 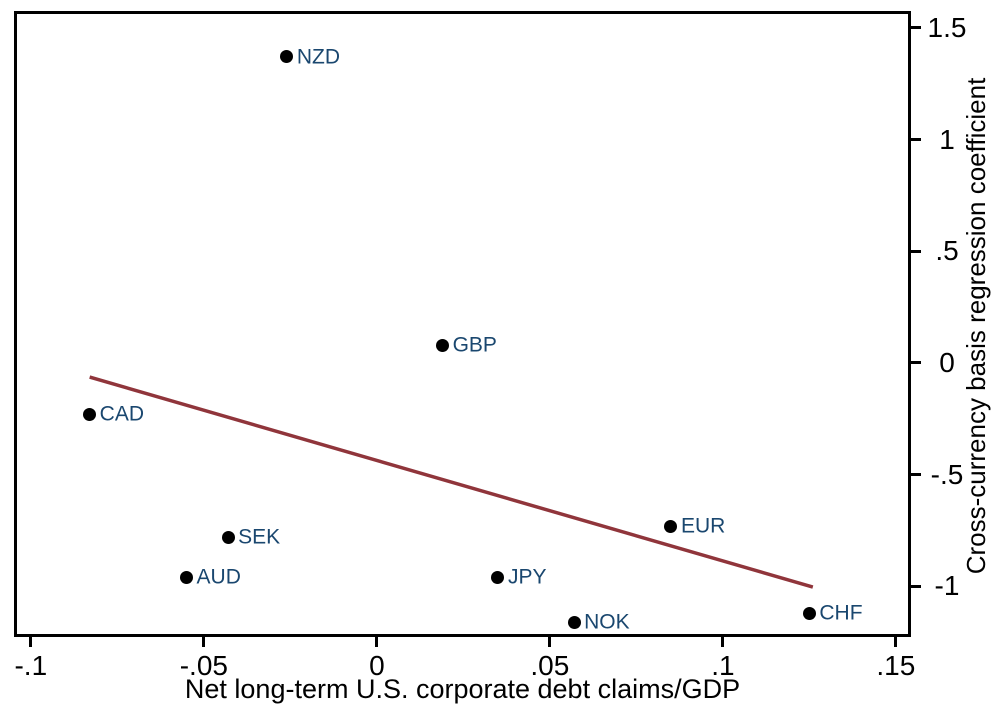 What do you see at coordinates (947, 251) in the screenshot?
I see `y-axis-tick-label: .5` at bounding box center [947, 251].